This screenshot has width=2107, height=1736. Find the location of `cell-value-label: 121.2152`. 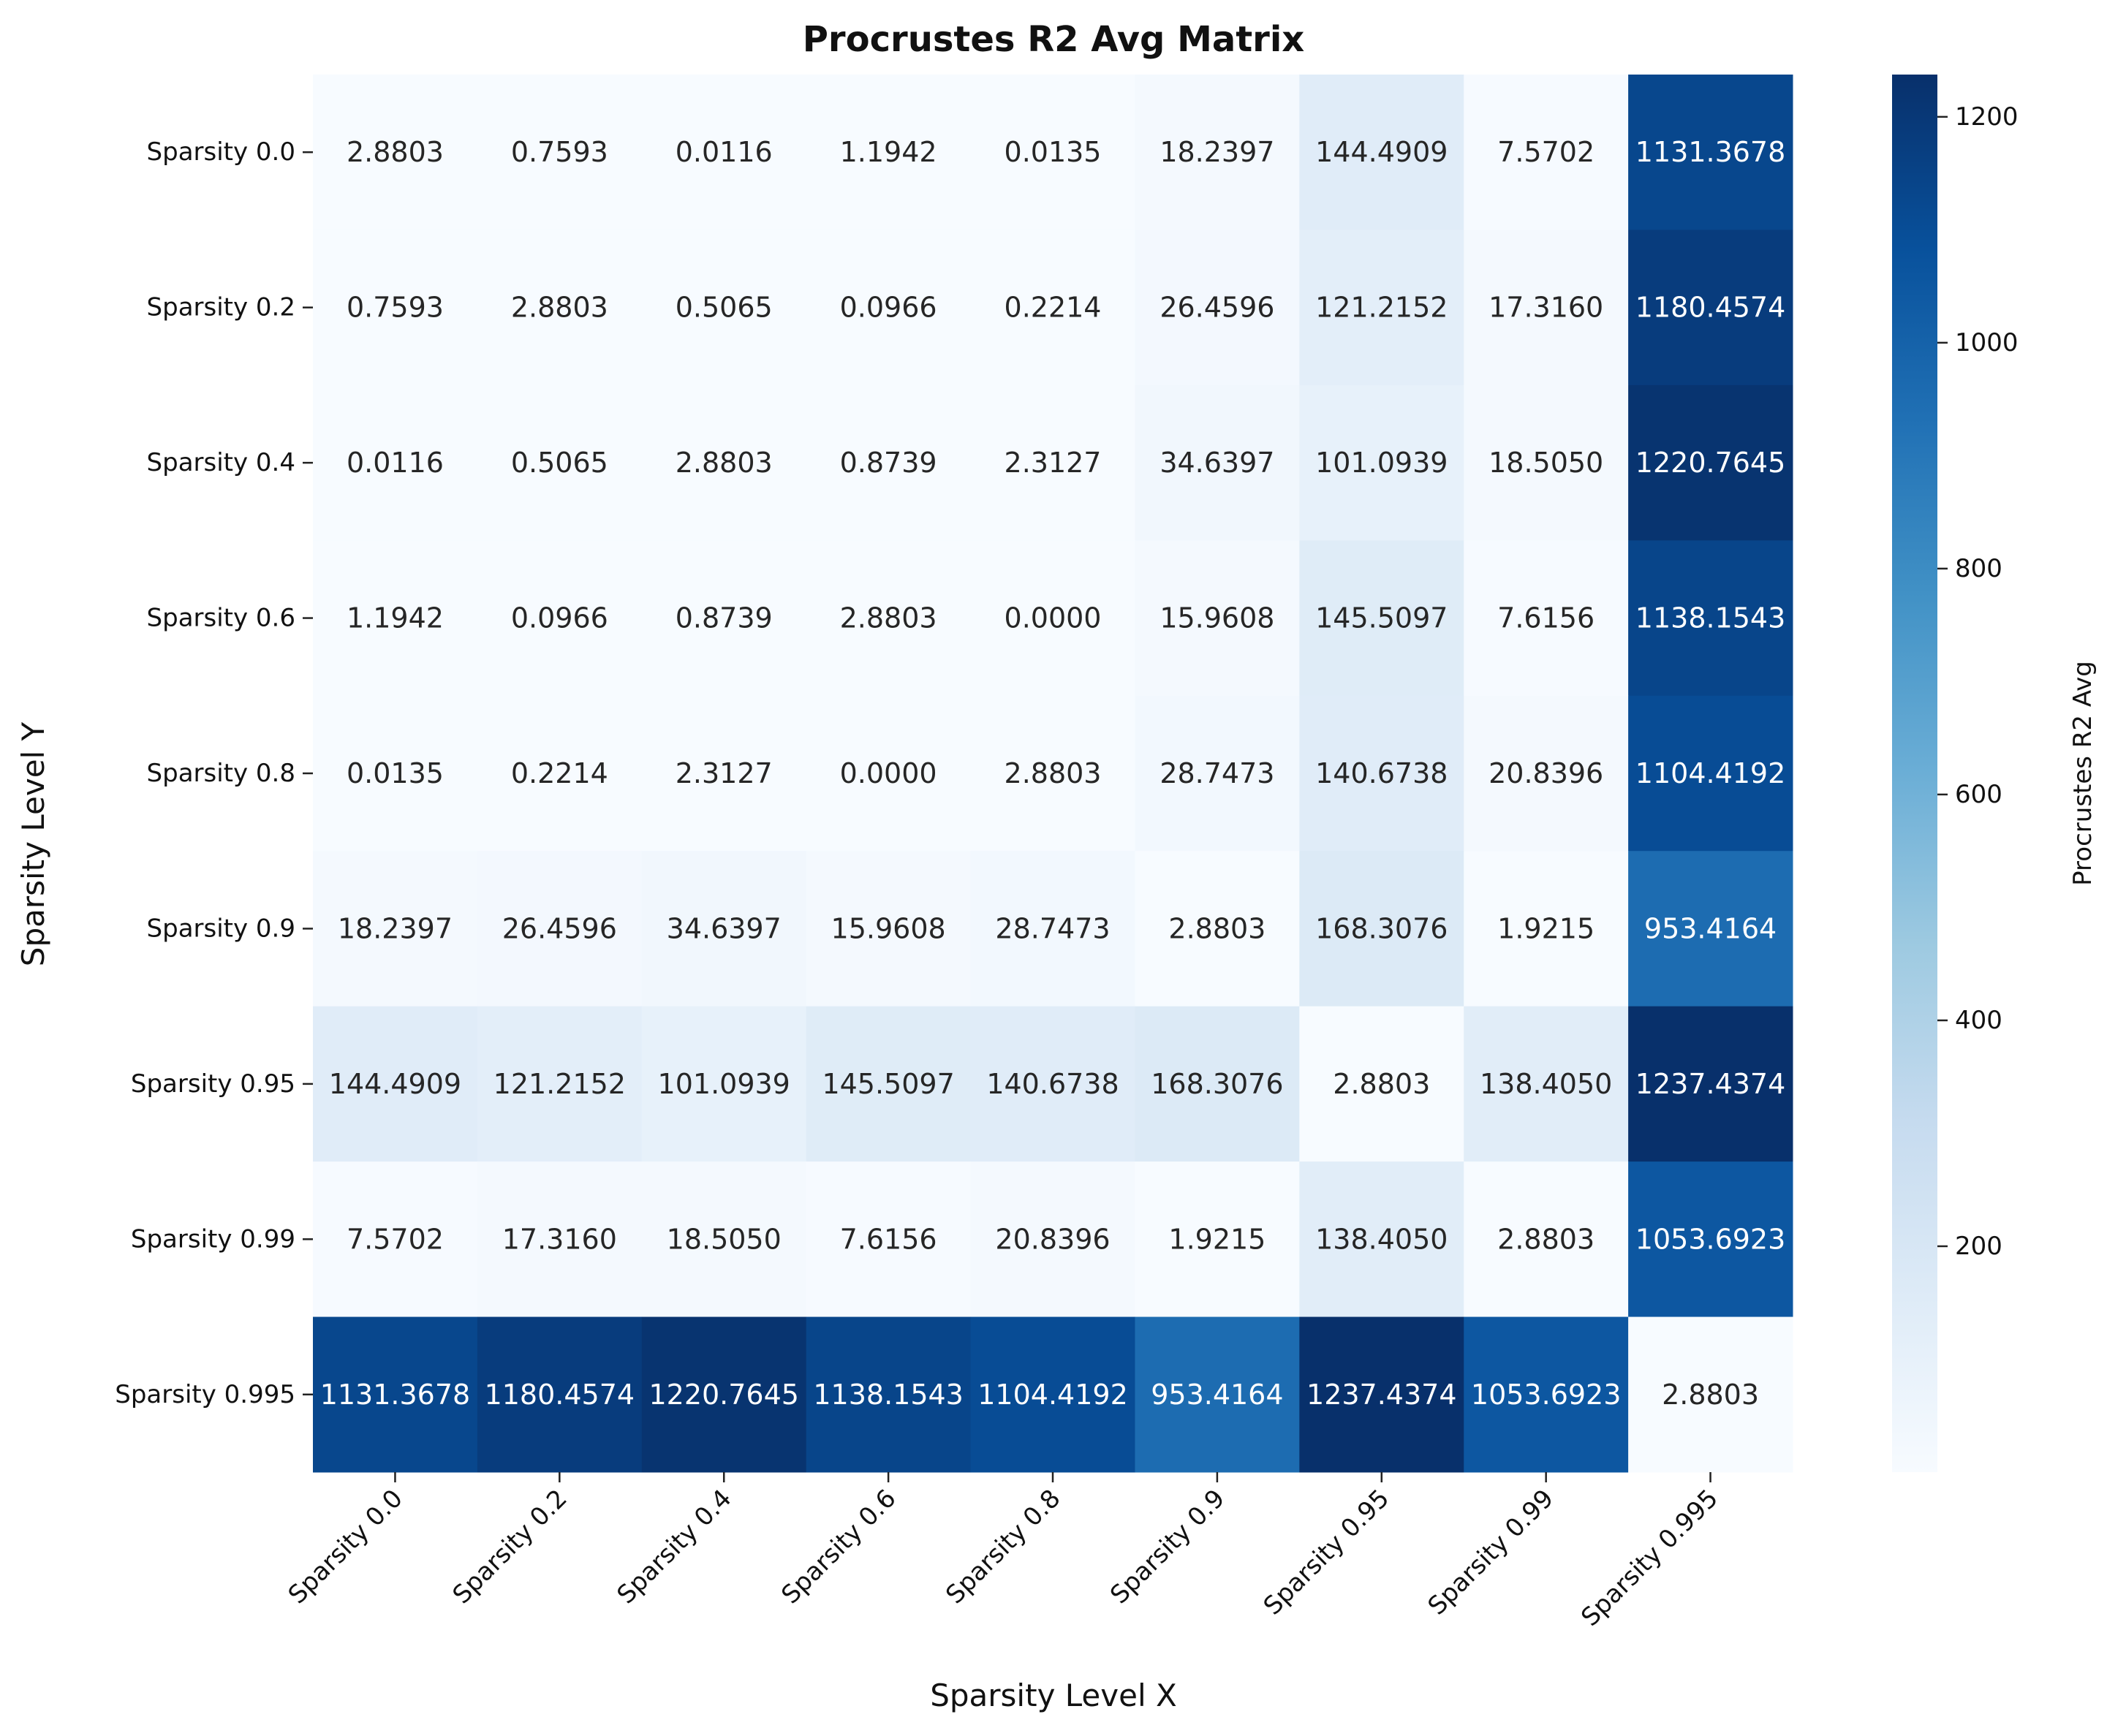

cell-value-label: 121.2152 is located at coordinates (559, 1084).